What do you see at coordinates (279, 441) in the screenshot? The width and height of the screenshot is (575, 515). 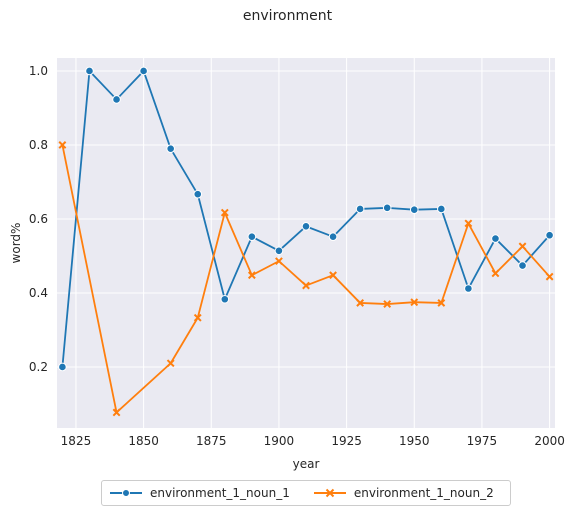 I see `x-tick-label: 1900` at bounding box center [279, 441].